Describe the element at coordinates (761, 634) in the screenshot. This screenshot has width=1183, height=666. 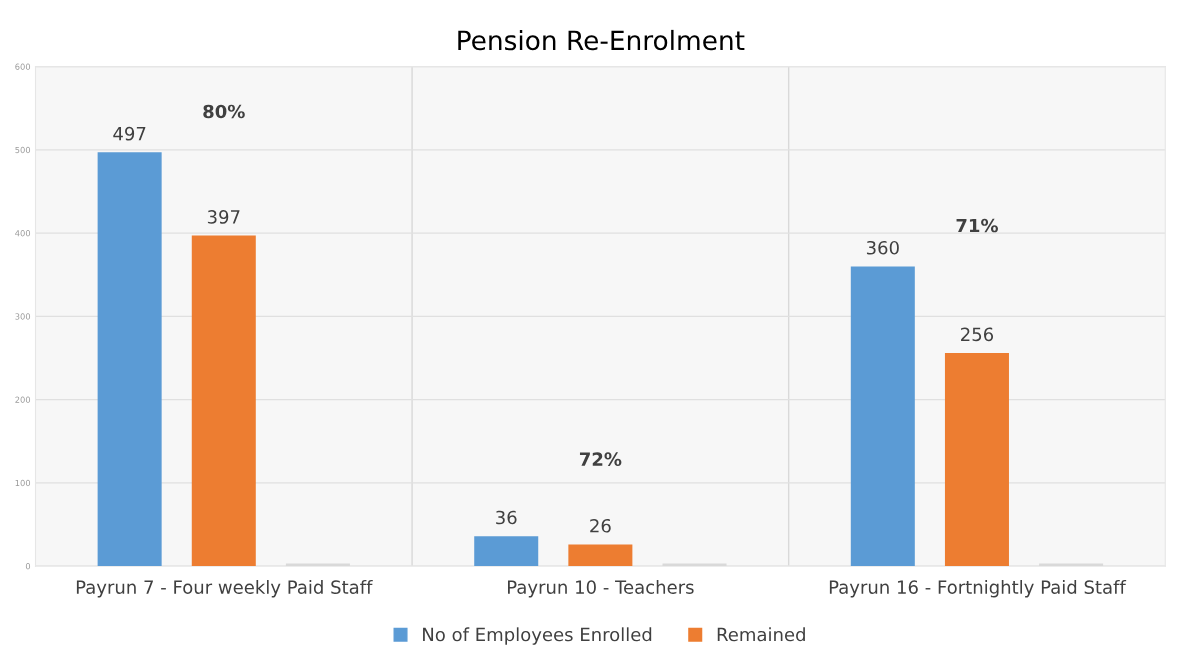
I see `legend-label: Remained` at that location.